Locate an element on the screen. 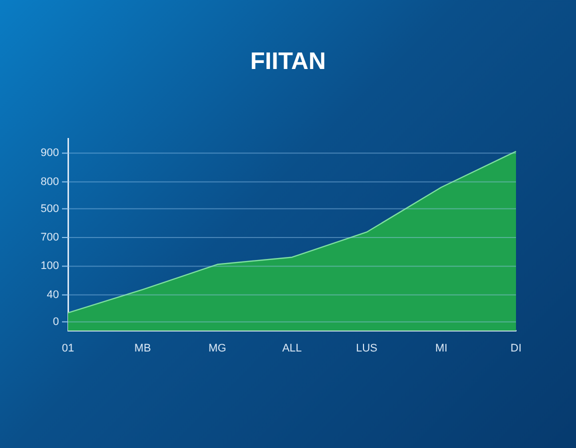 Image resolution: width=576 pixels, height=448 pixels. x-tick-label: MI is located at coordinates (441, 348).